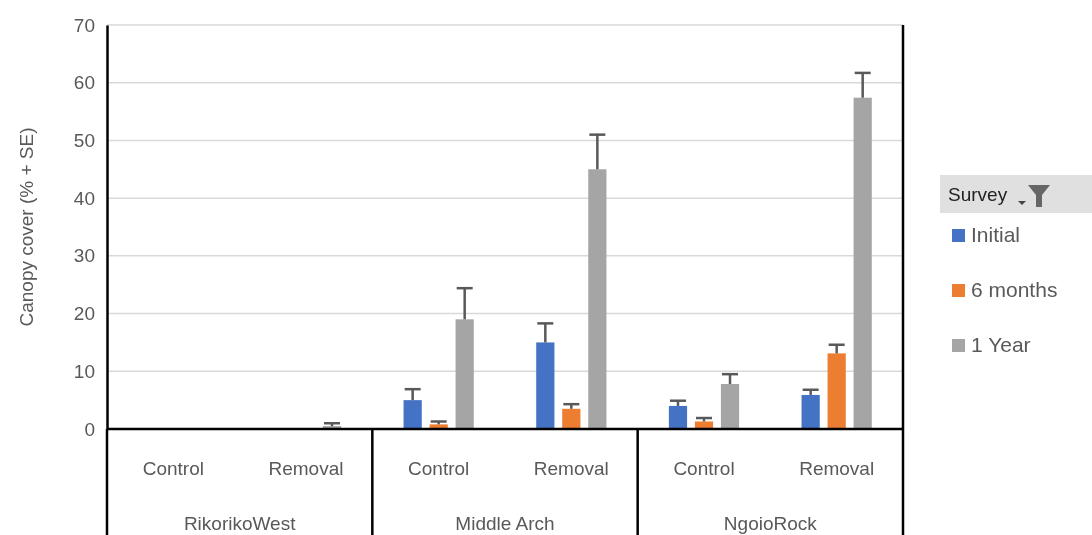 The width and height of the screenshot is (1092, 535). What do you see at coordinates (26, 227) in the screenshot?
I see `y-axis-title: Canopy cover (% + SE)` at bounding box center [26, 227].